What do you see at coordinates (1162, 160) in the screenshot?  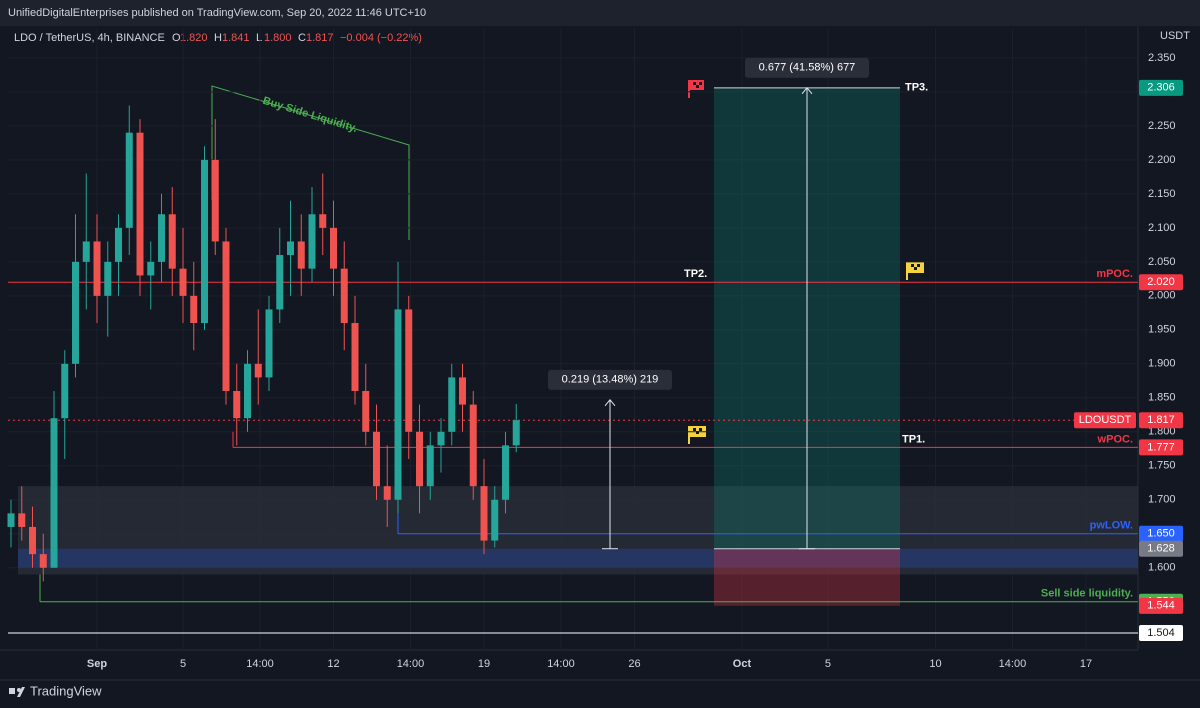 I see `y-tick-label: 2.200` at bounding box center [1162, 160].